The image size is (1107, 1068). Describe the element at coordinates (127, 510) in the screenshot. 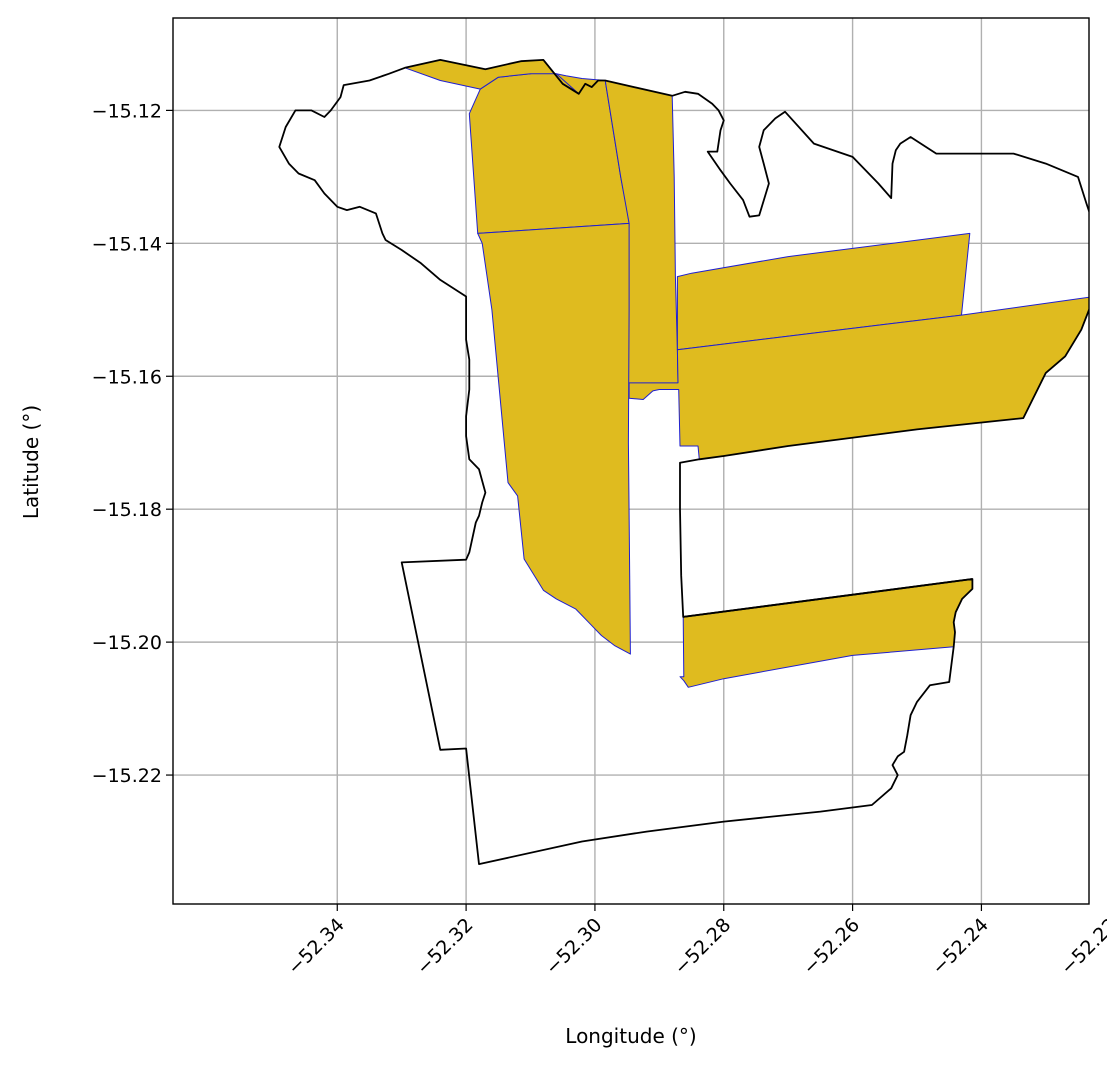

I see `y-tick-label: −15.18` at that location.